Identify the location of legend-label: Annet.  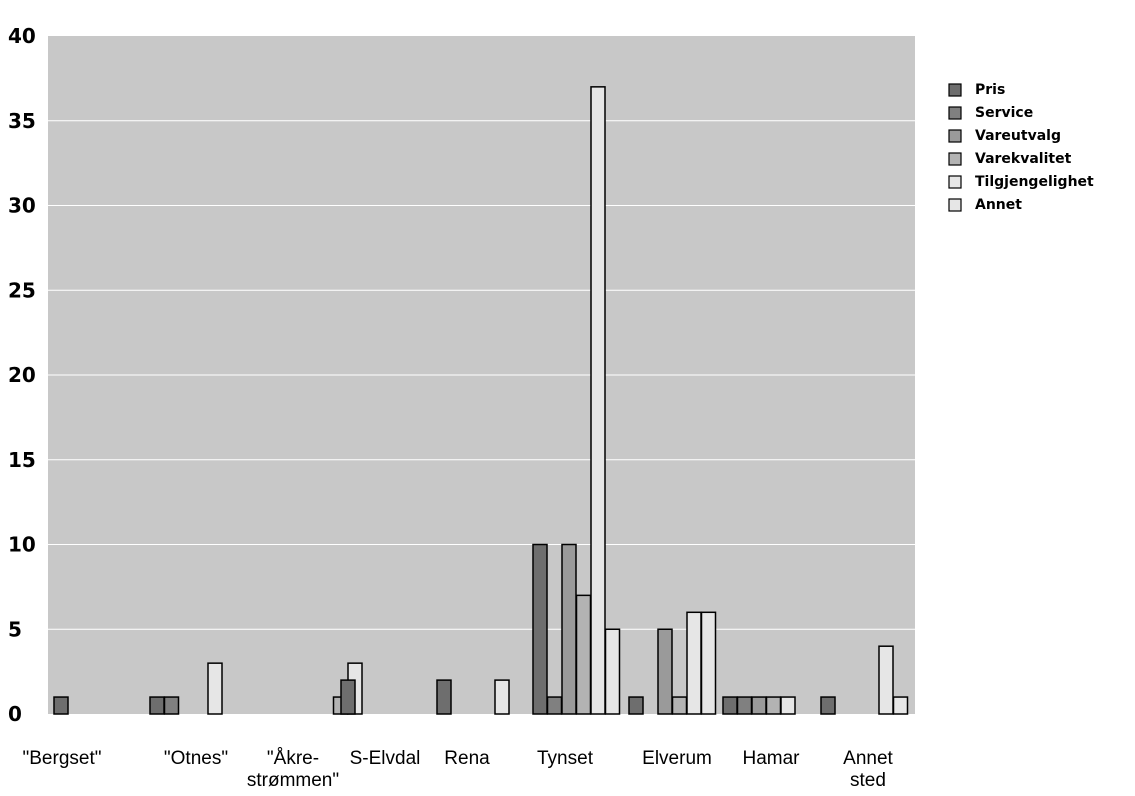
(998, 205).